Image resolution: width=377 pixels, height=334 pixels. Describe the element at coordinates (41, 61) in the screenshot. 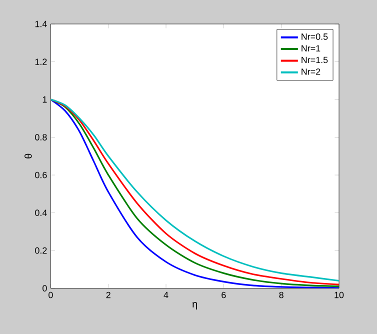

I see `y-tick-label: 1.2` at that location.